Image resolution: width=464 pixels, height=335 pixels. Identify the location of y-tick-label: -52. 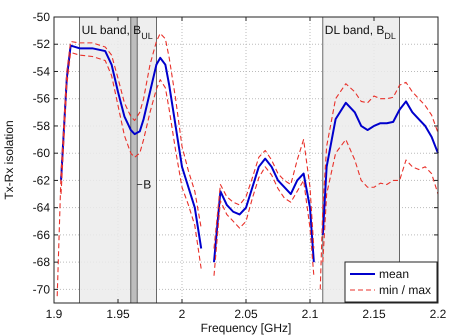
(41, 44).